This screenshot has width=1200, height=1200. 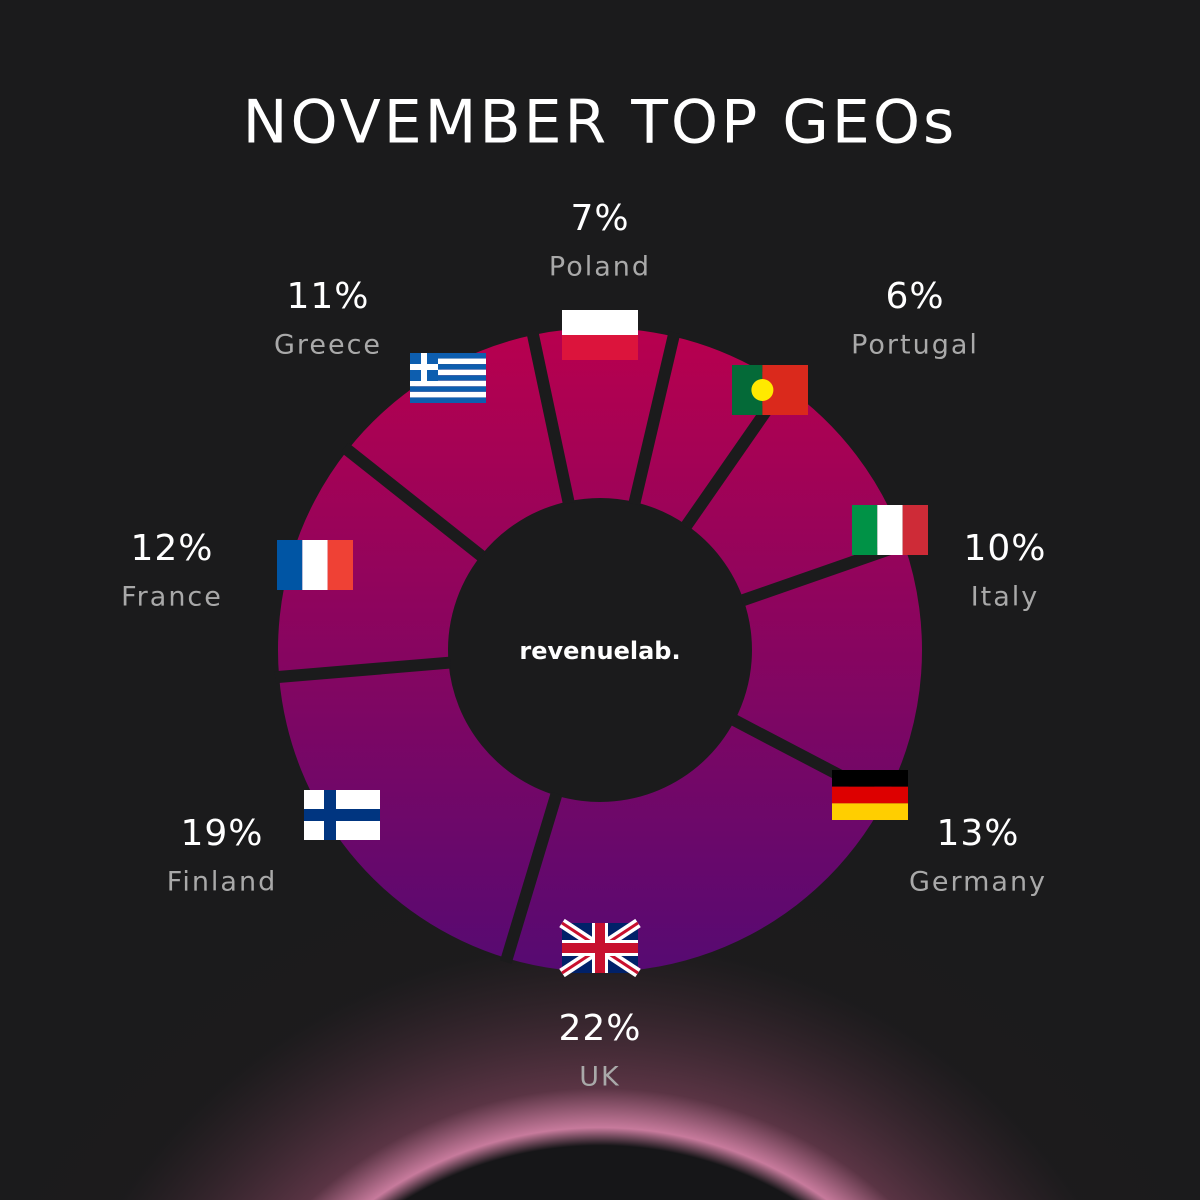 What do you see at coordinates (222, 882) in the screenshot?
I see `category-label: Finland` at bounding box center [222, 882].